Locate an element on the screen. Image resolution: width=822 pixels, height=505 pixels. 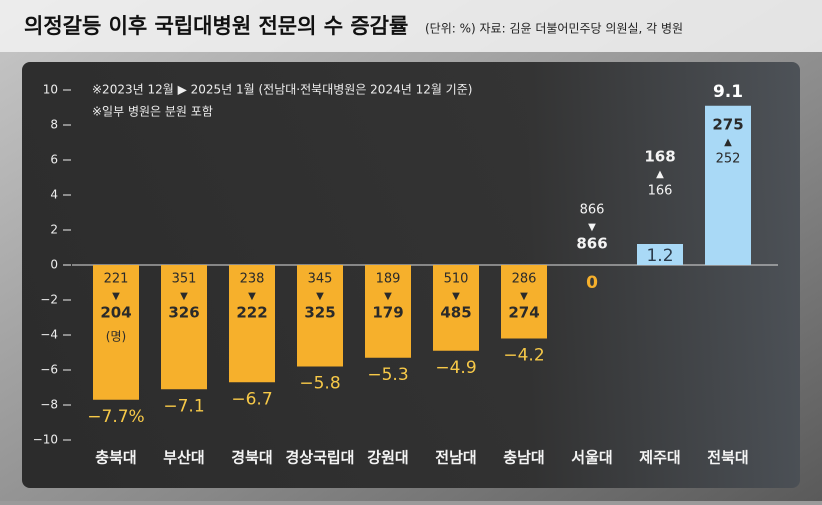
y-tick-label: 2 is located at coordinates (54, 230).